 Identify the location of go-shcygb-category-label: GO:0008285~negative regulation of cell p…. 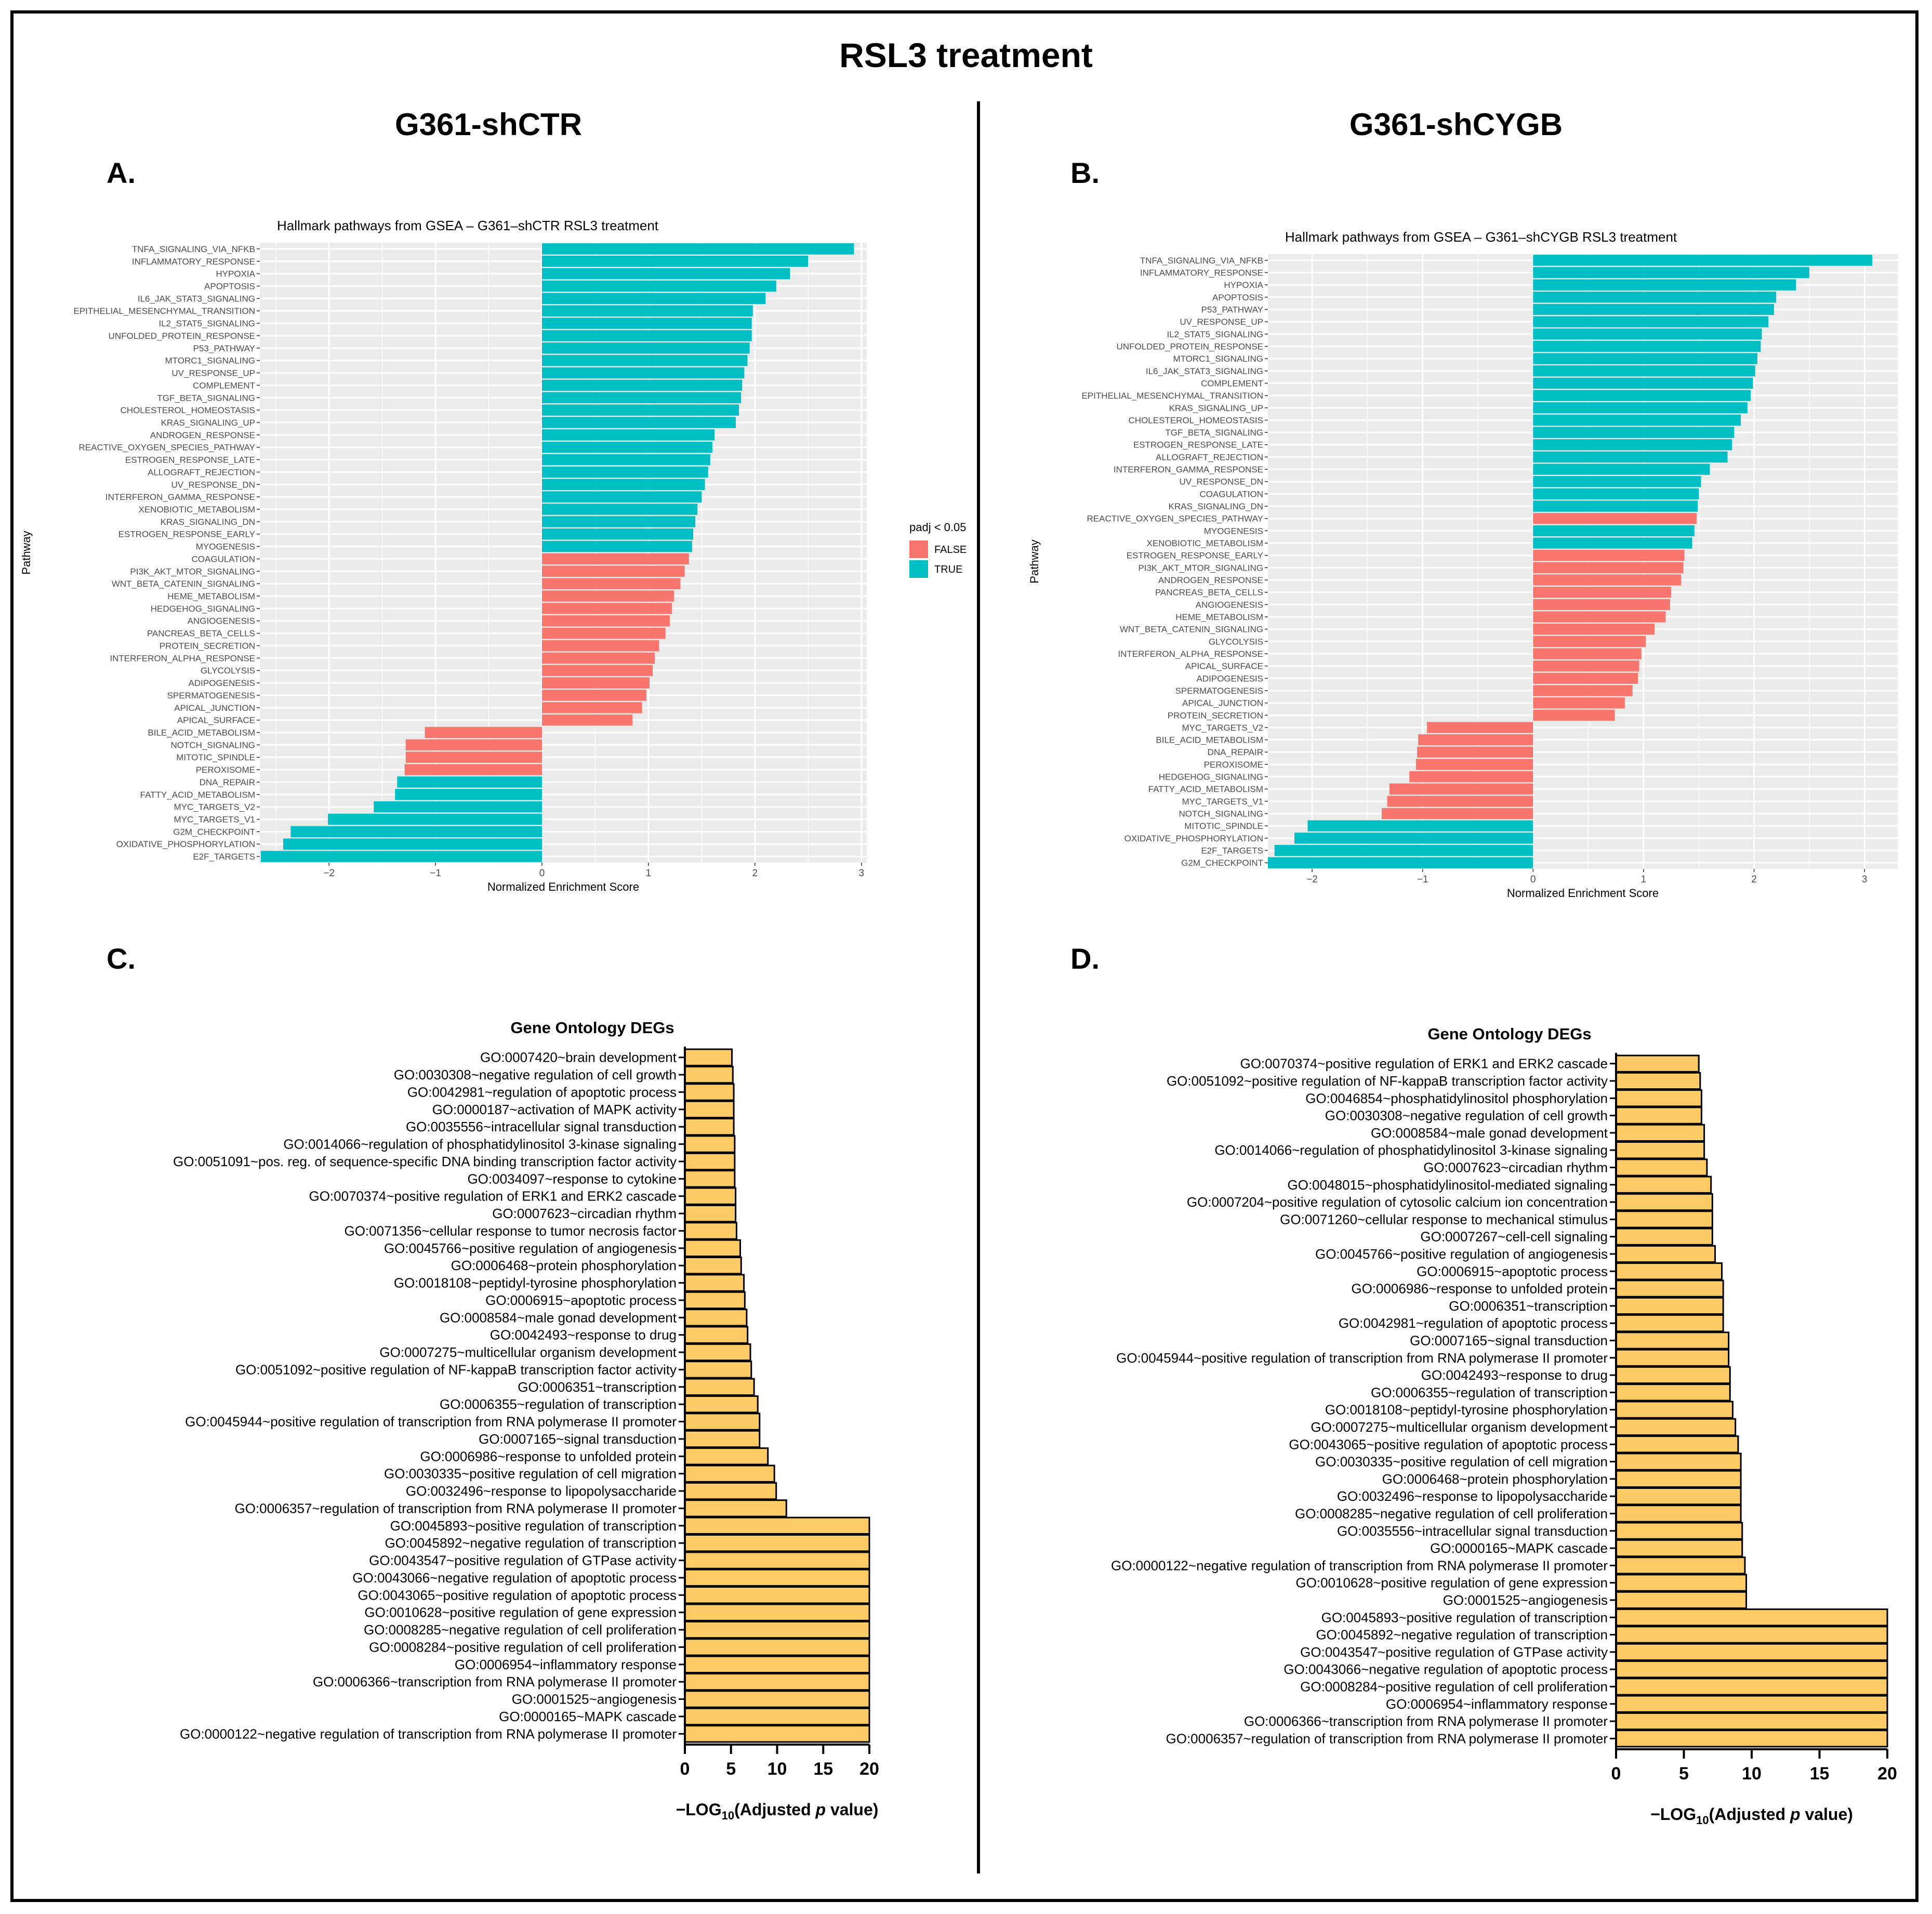
(1451, 1513).